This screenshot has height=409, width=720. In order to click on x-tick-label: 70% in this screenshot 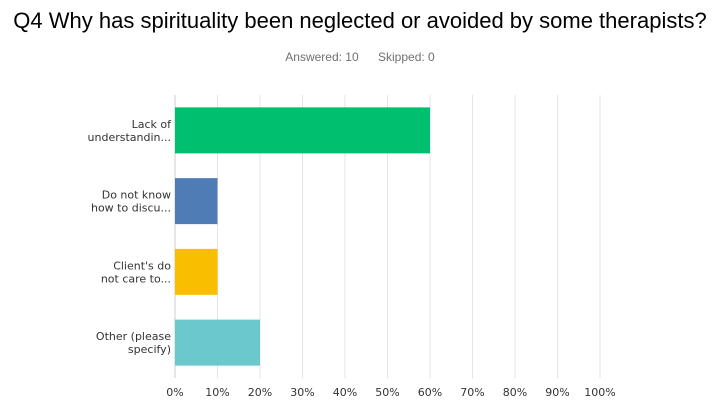, I will do `click(472, 392)`.